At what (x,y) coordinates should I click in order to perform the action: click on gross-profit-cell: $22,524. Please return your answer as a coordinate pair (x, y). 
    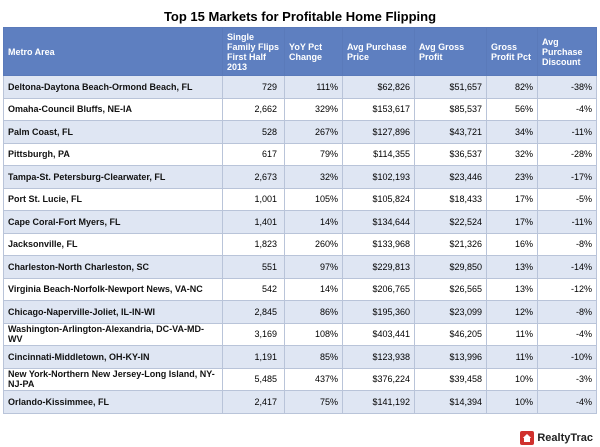
    Looking at the image, I should click on (450, 222).